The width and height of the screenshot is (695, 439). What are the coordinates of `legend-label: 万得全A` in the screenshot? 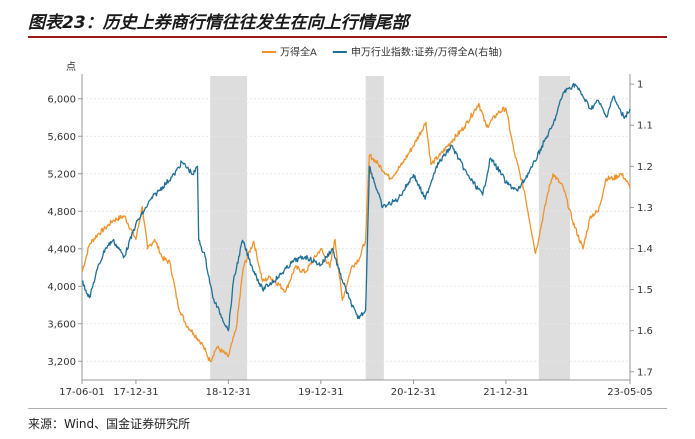 It's located at (298, 52).